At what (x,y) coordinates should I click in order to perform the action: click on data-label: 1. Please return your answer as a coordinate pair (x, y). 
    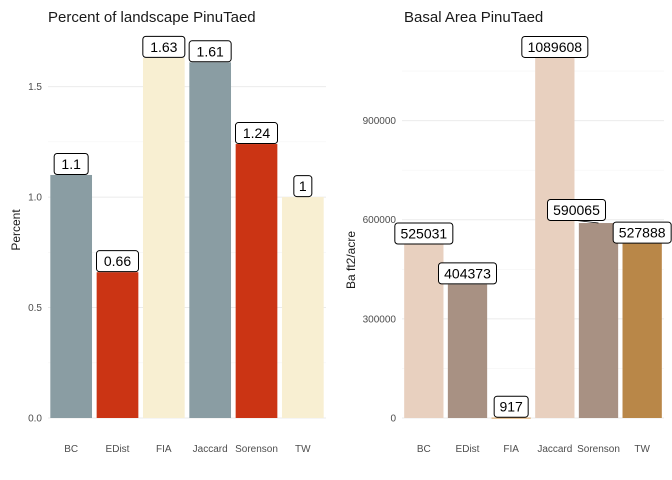
    Looking at the image, I should click on (303, 186).